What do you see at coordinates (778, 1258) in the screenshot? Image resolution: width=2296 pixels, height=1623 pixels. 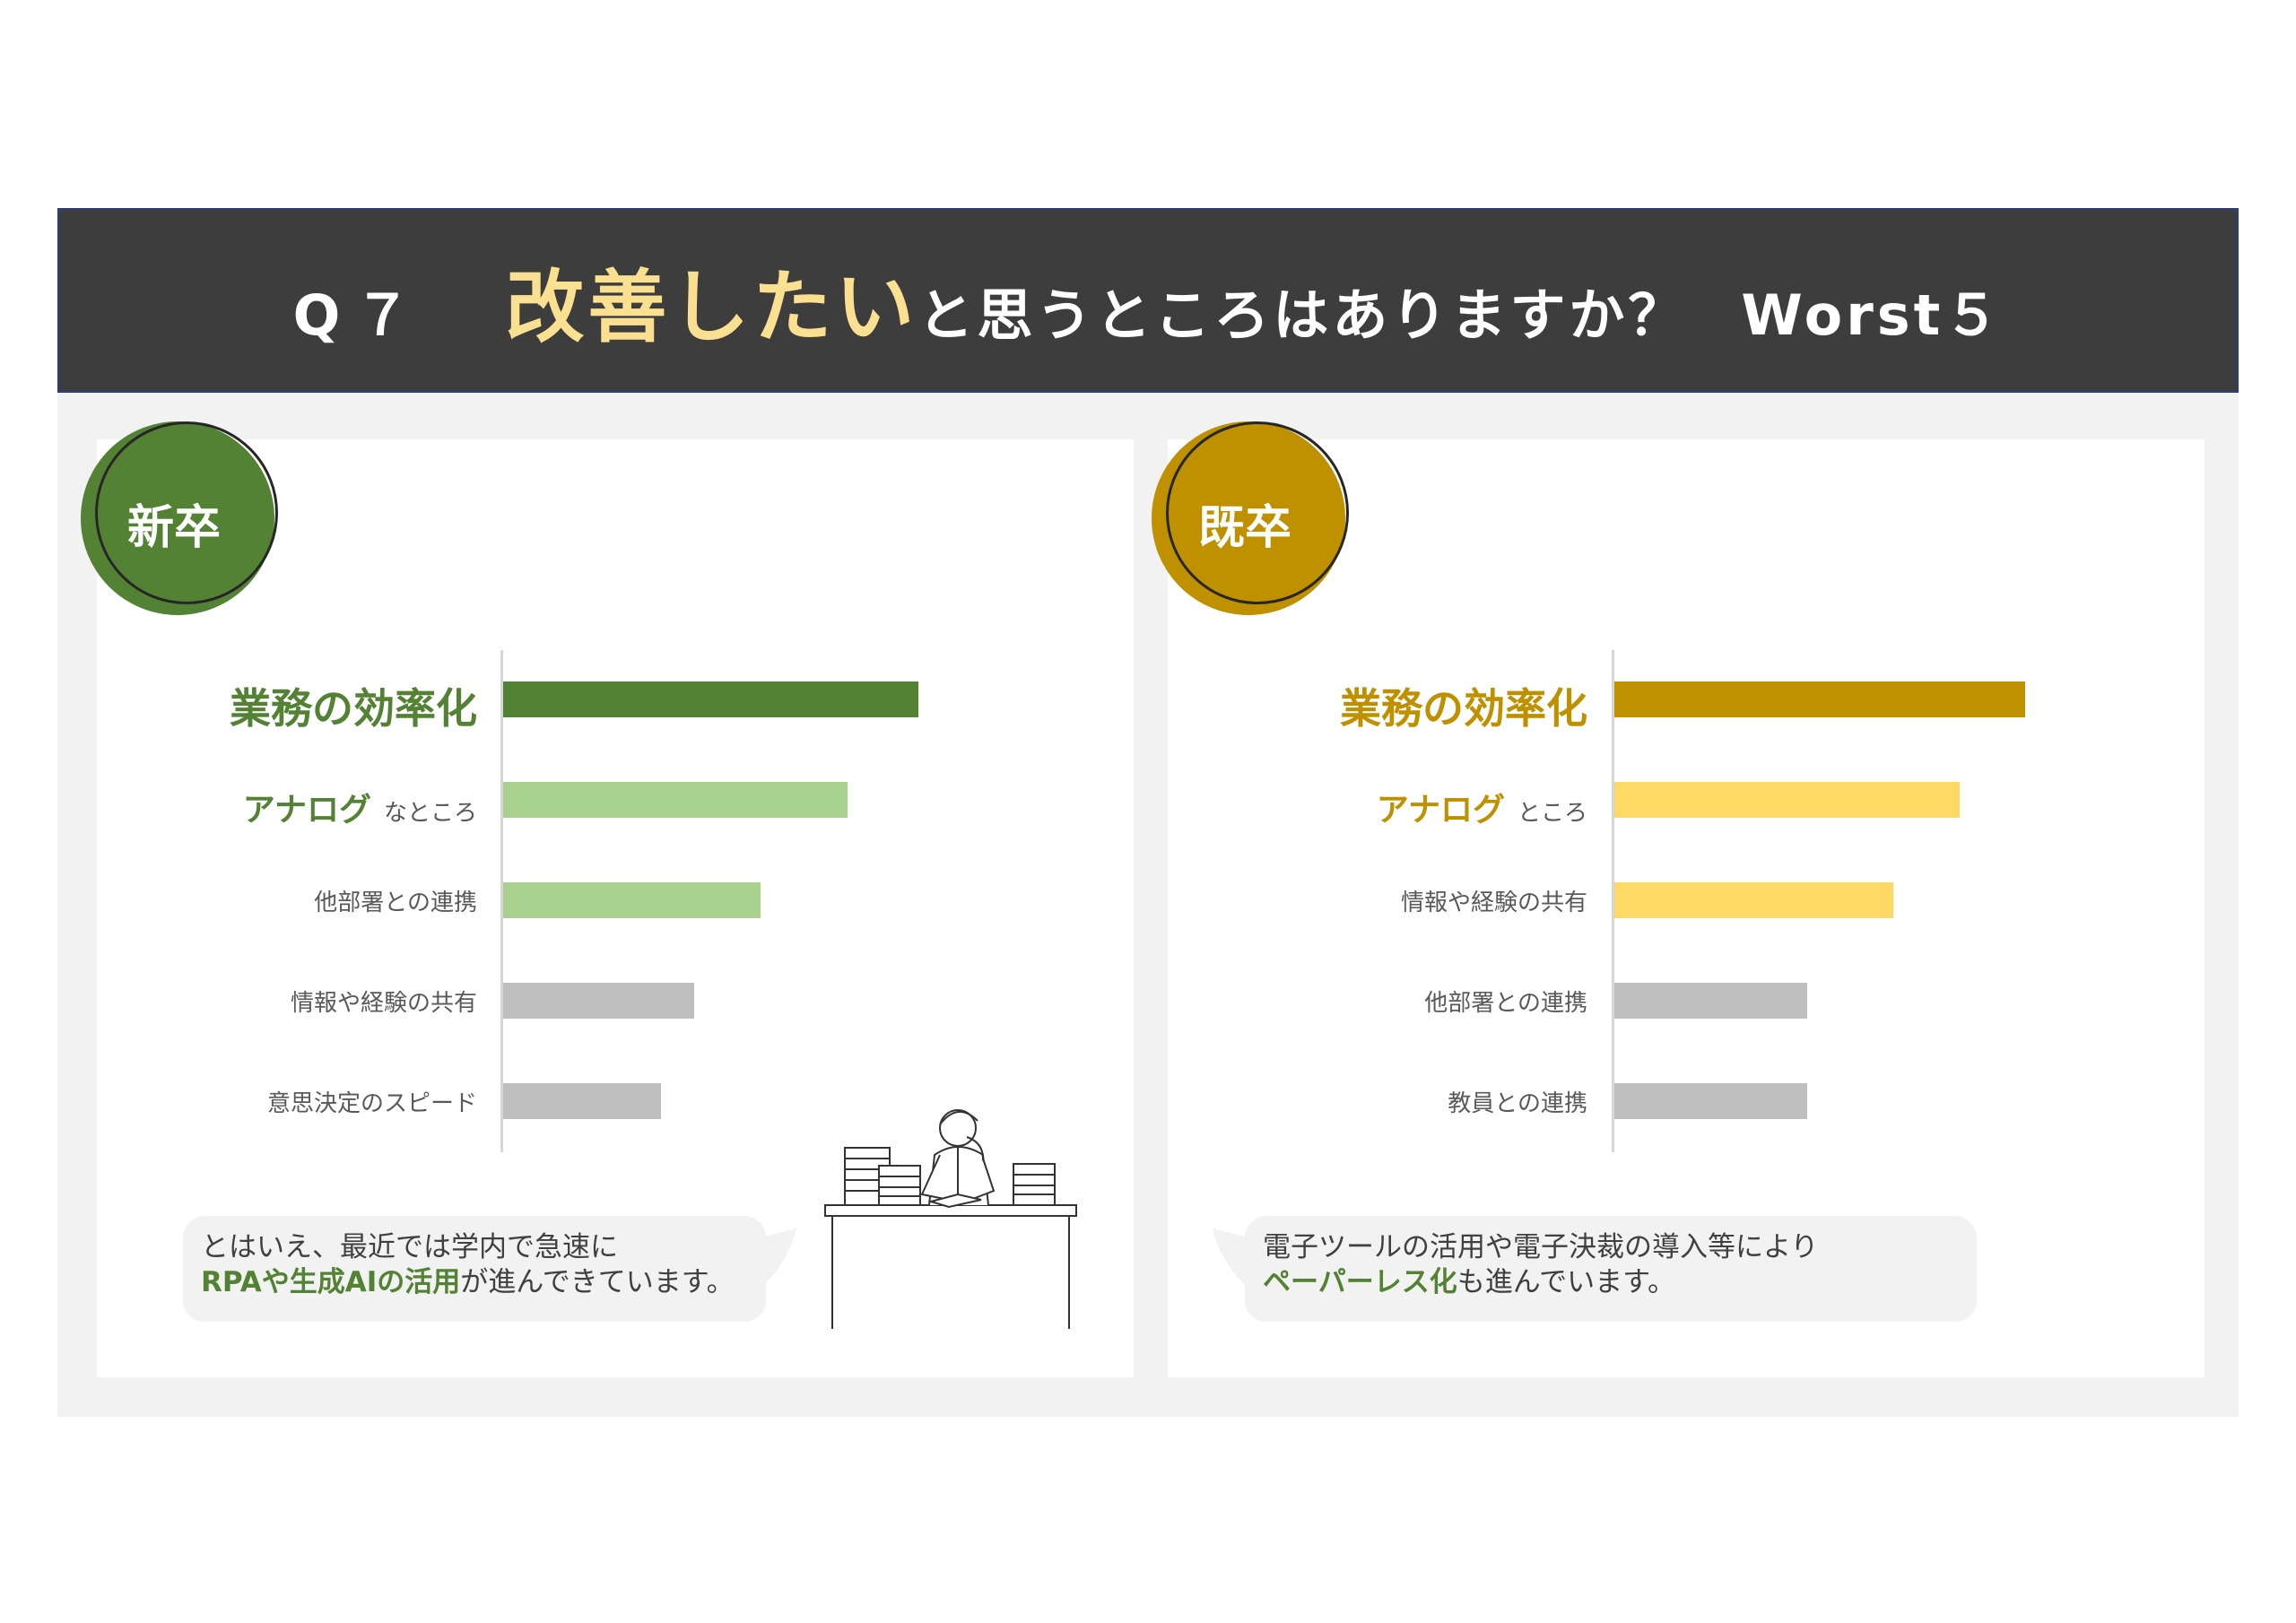 I see `bubble-tail-new-graduates` at bounding box center [778, 1258].